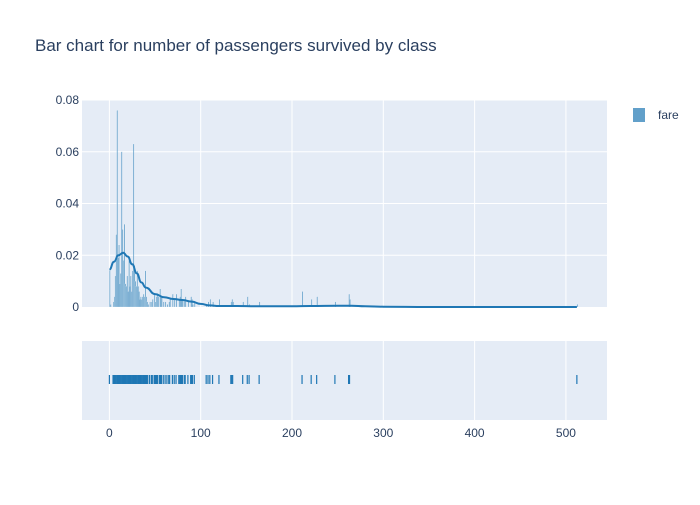 The image size is (700, 505). I want to click on x-tick-label: 500, so click(566, 433).